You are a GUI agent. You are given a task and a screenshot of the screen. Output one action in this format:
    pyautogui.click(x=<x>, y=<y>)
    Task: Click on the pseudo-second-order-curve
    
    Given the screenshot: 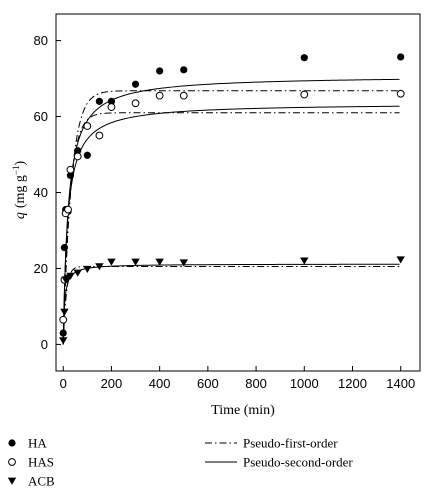 What is the action you would take?
    pyautogui.click(x=231, y=304)
    